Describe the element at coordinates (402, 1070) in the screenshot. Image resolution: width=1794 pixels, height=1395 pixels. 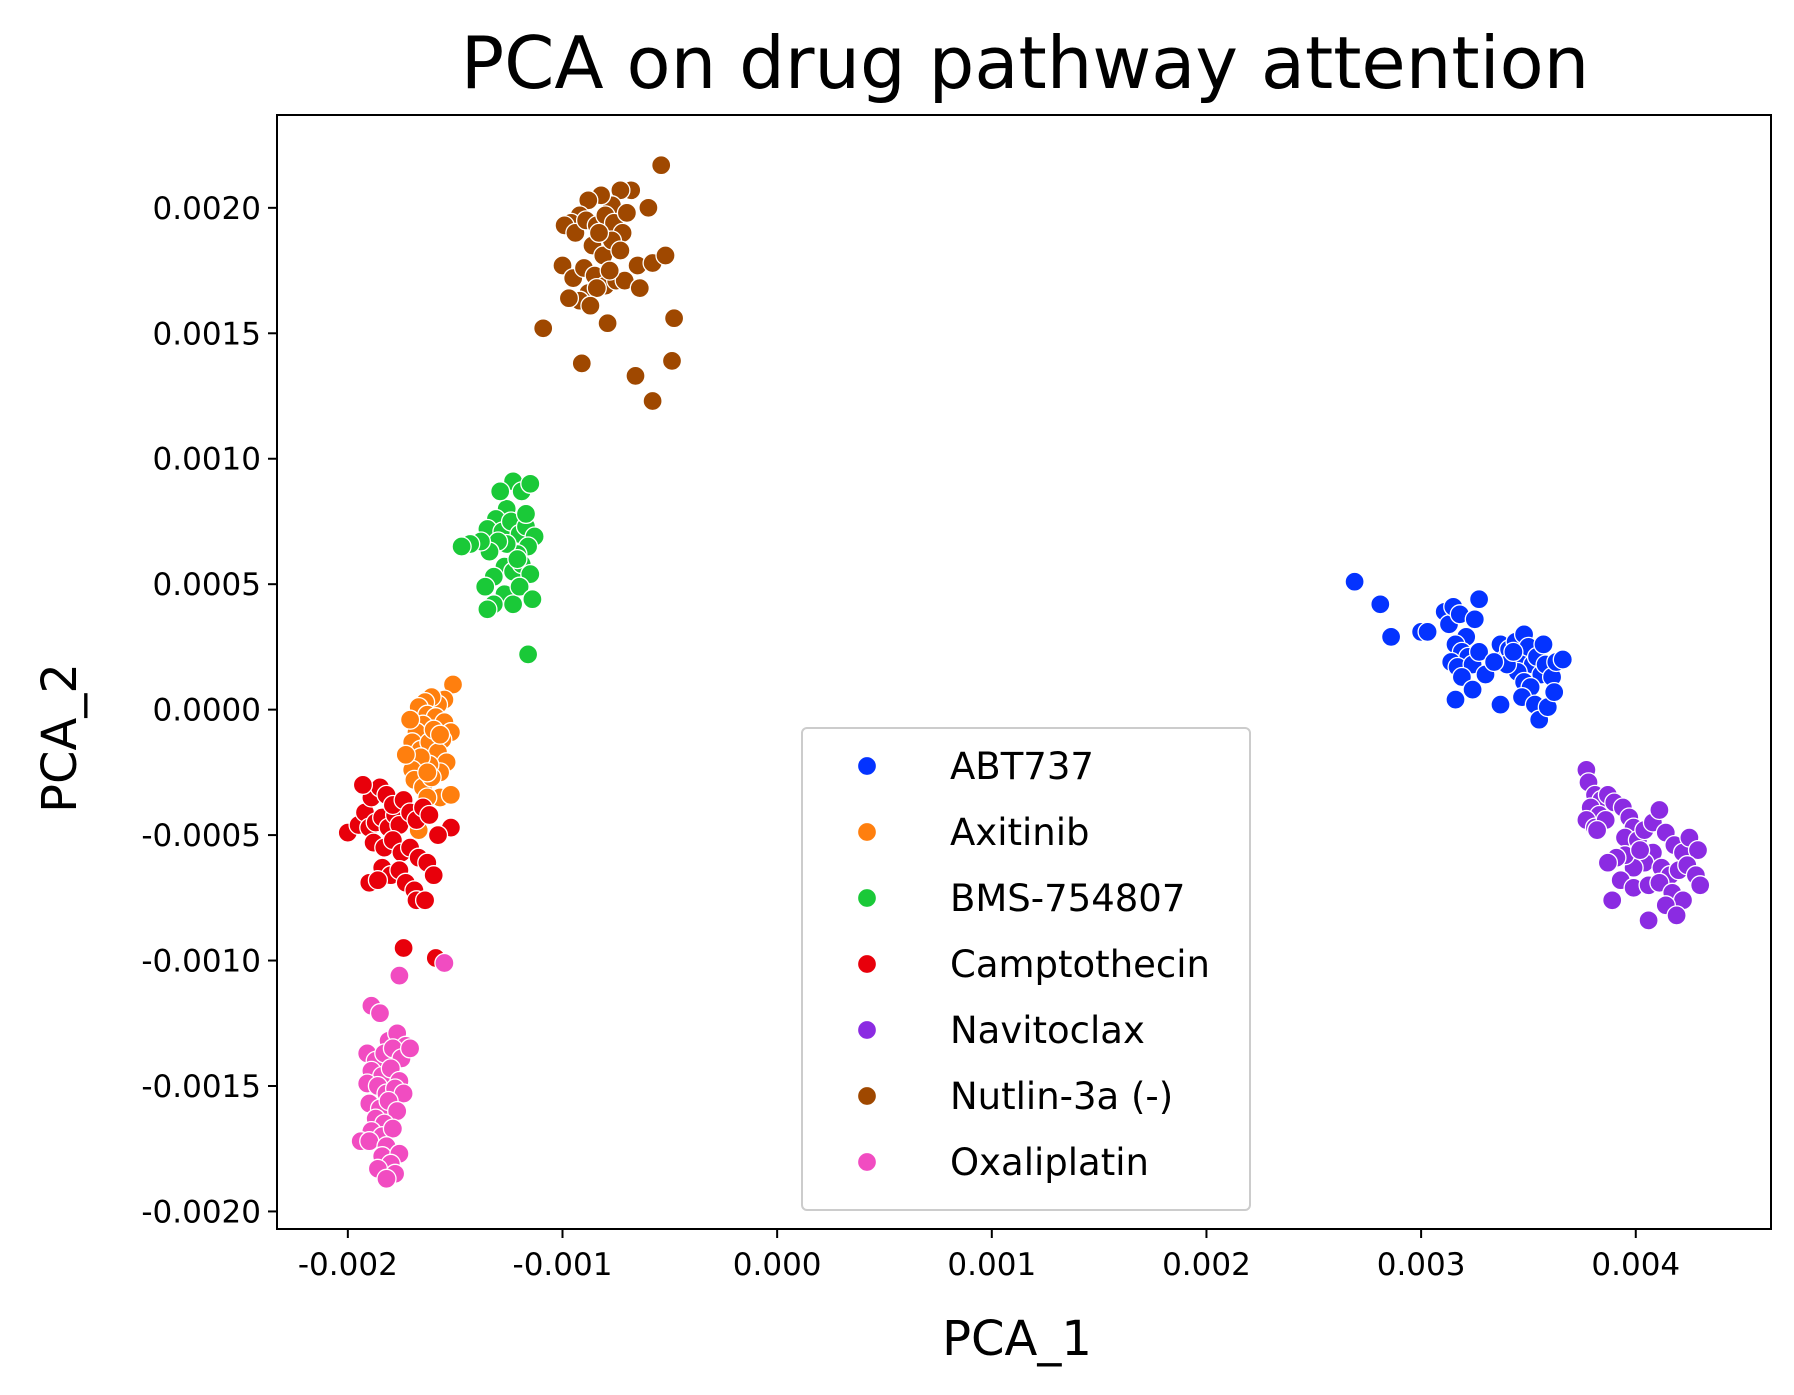
I see `series-oxaliplatin` at that location.